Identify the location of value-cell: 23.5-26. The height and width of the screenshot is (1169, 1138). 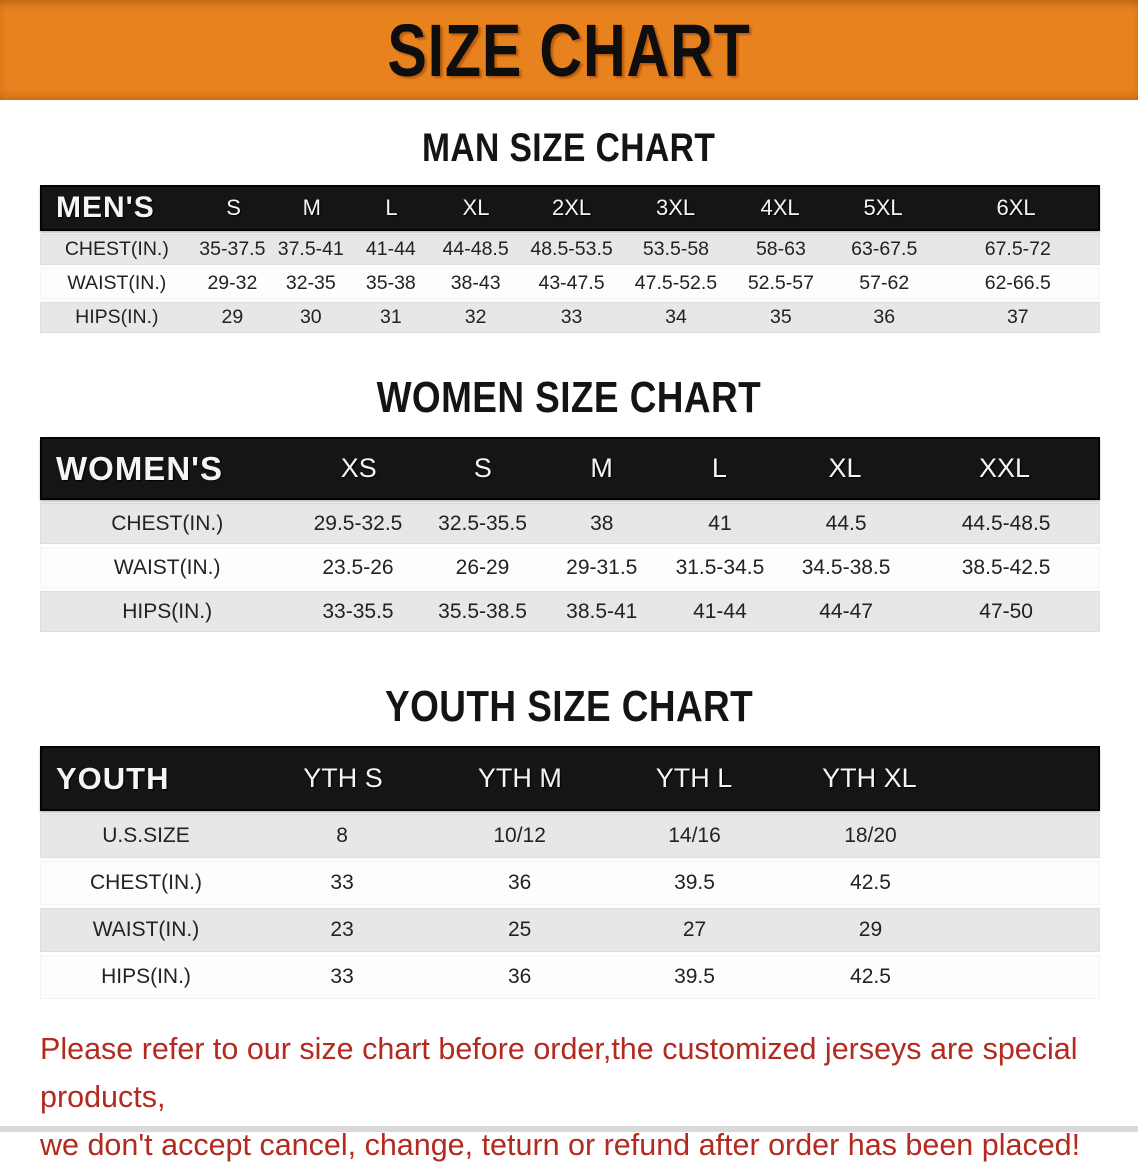
(357, 568).